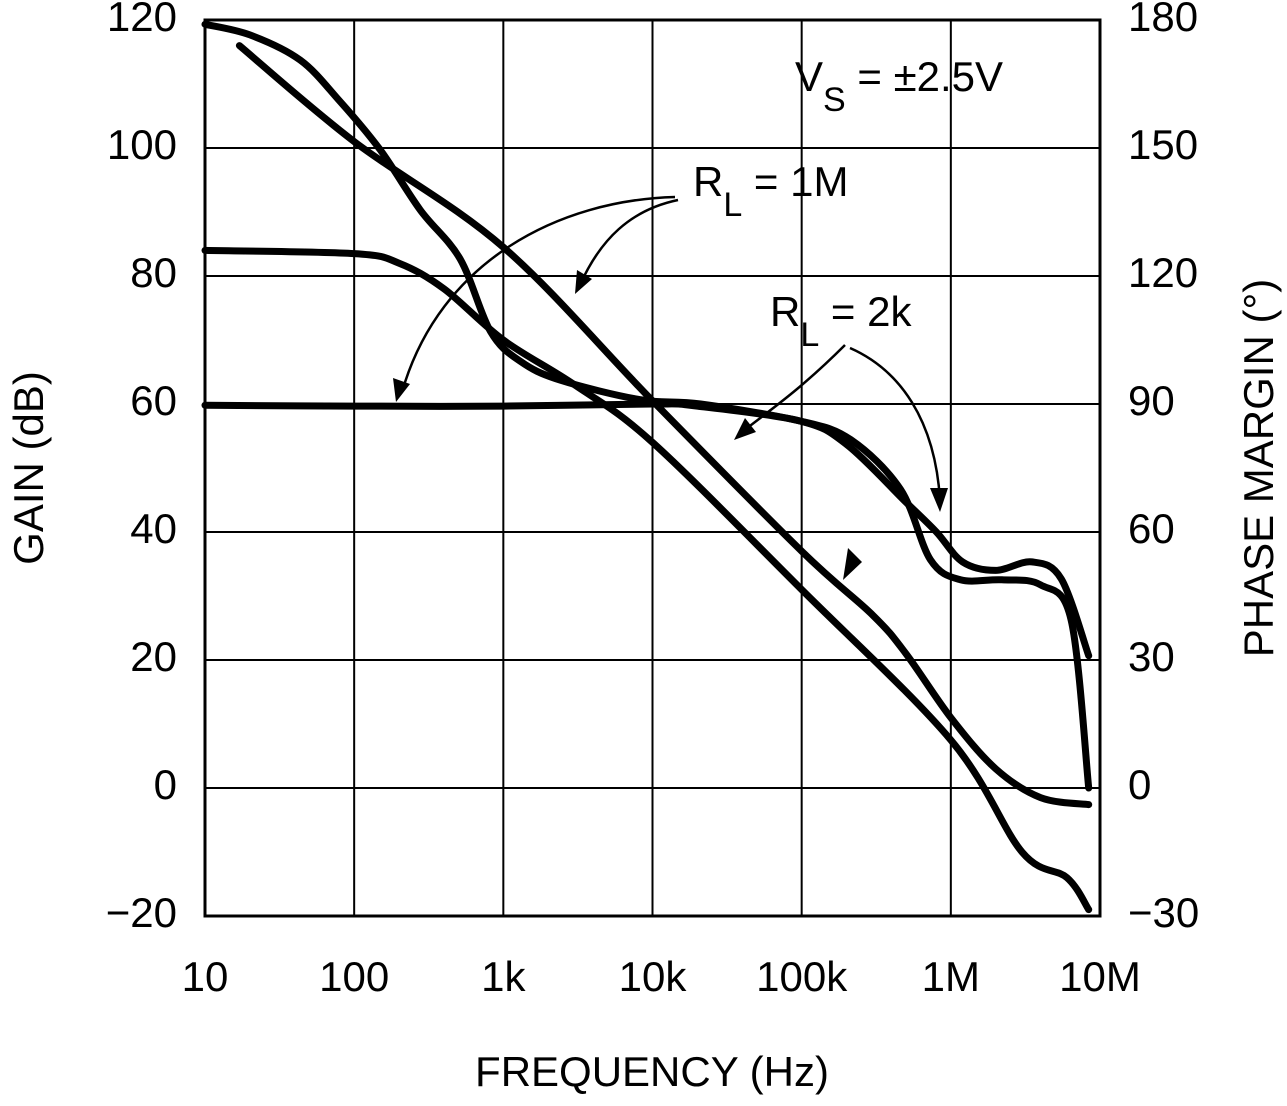  What do you see at coordinates (834, 100) in the screenshot?
I see `annotation-sub: S` at bounding box center [834, 100].